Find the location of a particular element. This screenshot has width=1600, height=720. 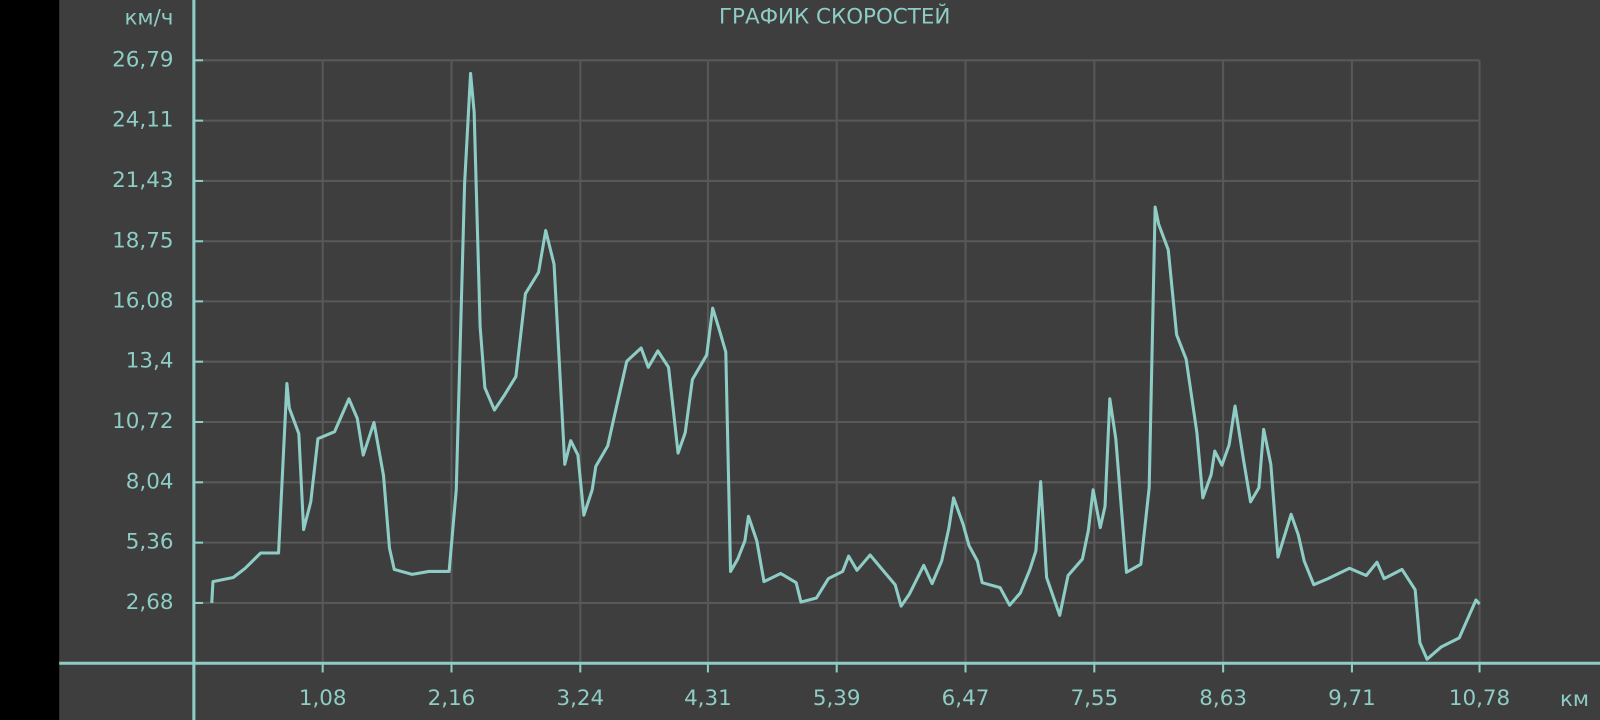

x-axis-label: км is located at coordinates (1574, 699).